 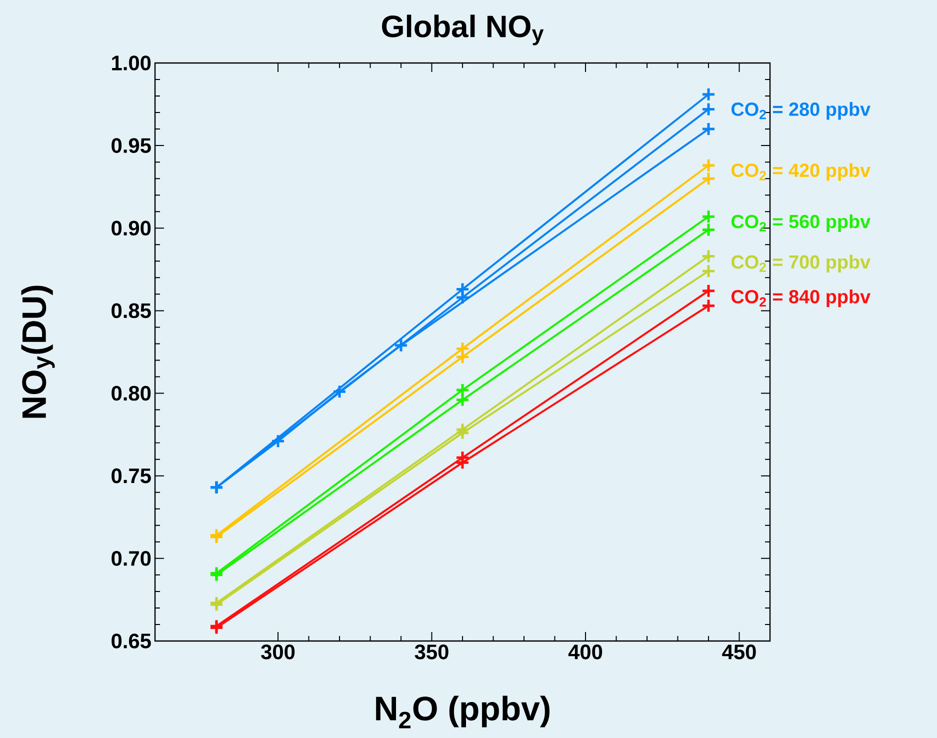 What do you see at coordinates (739, 652) in the screenshot?
I see `x-tick-label: 450` at bounding box center [739, 652].